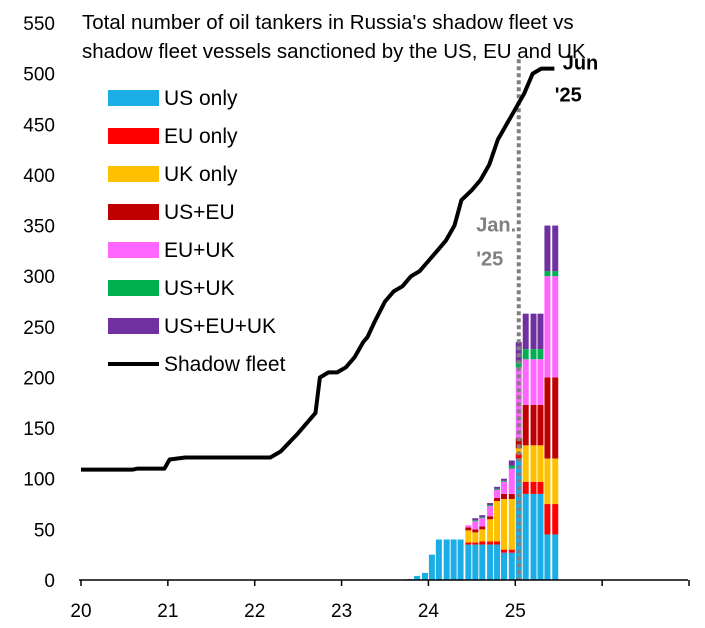  What do you see at coordinates (39, 24) in the screenshot?
I see `y-tick-label: 550` at bounding box center [39, 24].